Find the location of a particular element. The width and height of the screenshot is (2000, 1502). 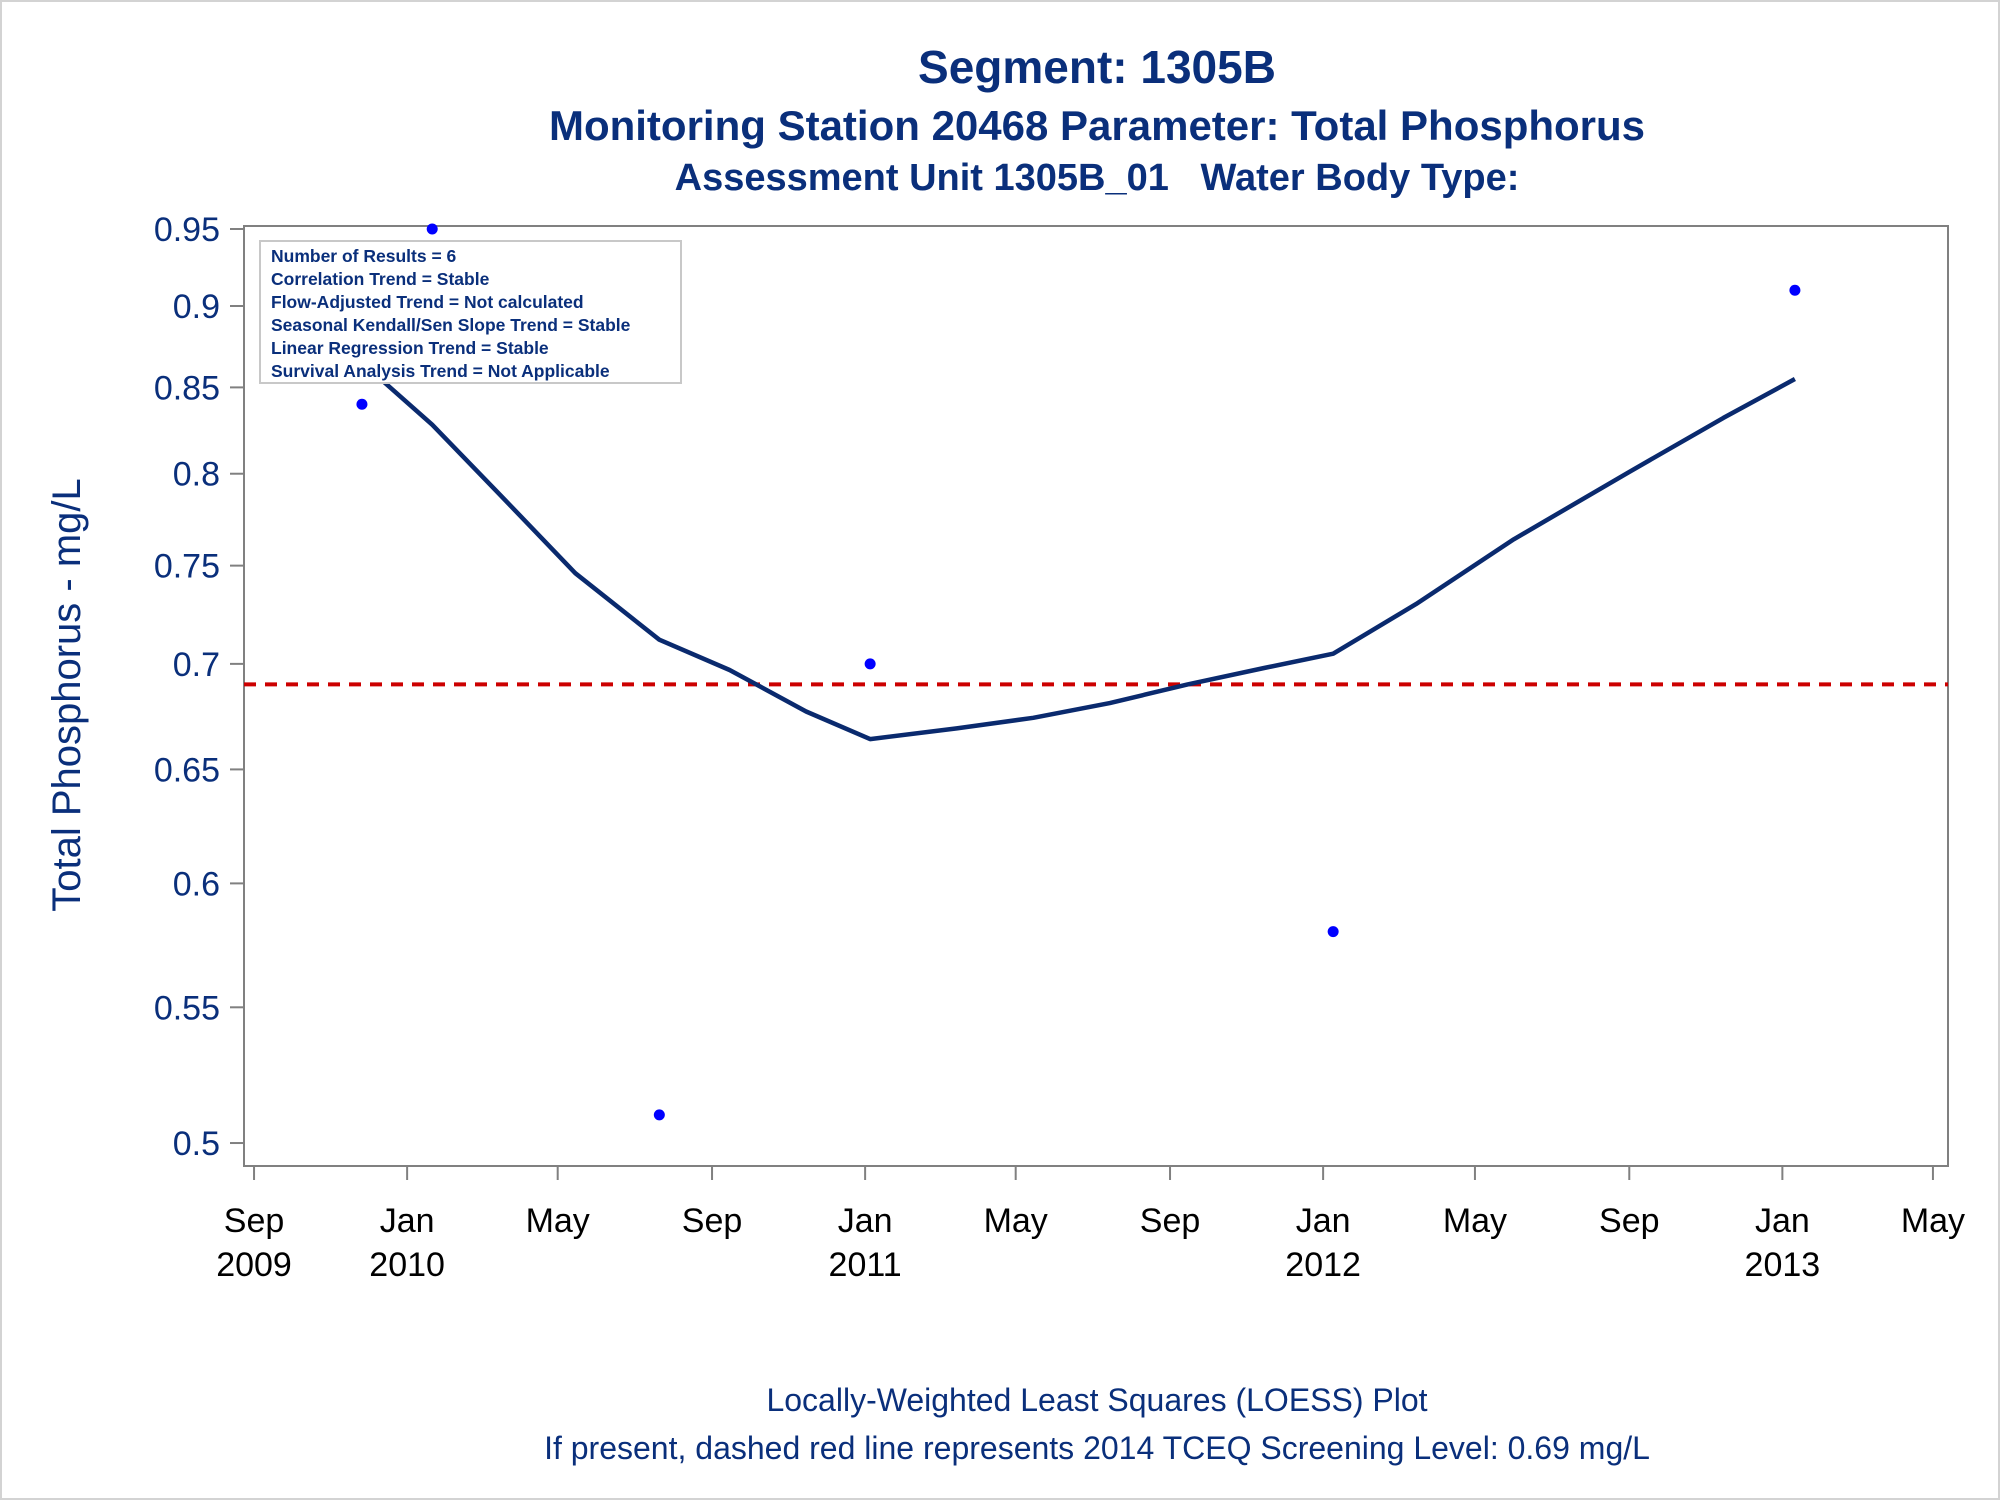

x-tick-label-year: 2013 is located at coordinates (1783, 1265).